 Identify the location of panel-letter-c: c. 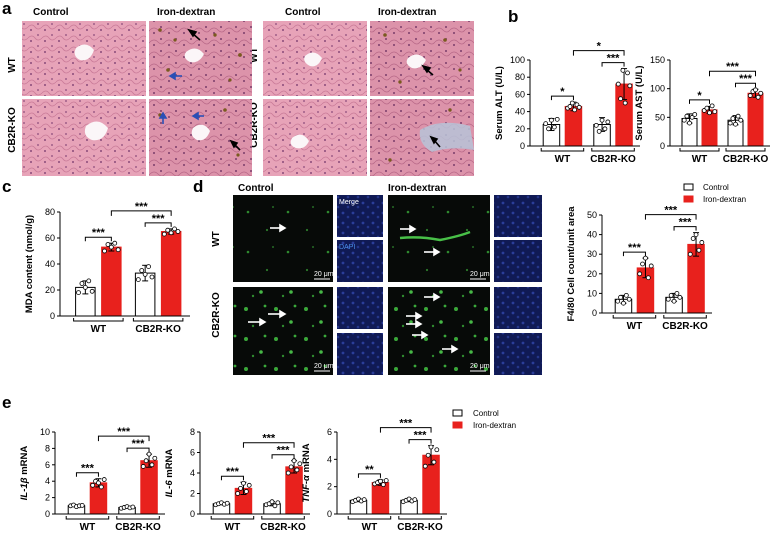
(6, 186).